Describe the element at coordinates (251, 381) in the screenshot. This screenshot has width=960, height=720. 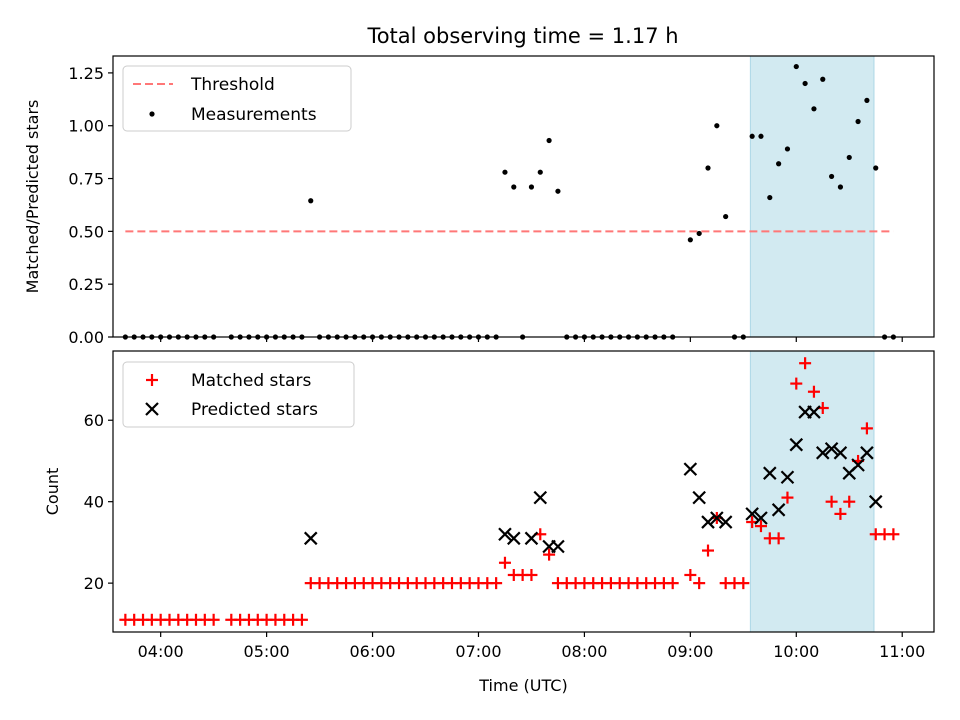
I see `legend-matched-label: Matched stars` at that location.